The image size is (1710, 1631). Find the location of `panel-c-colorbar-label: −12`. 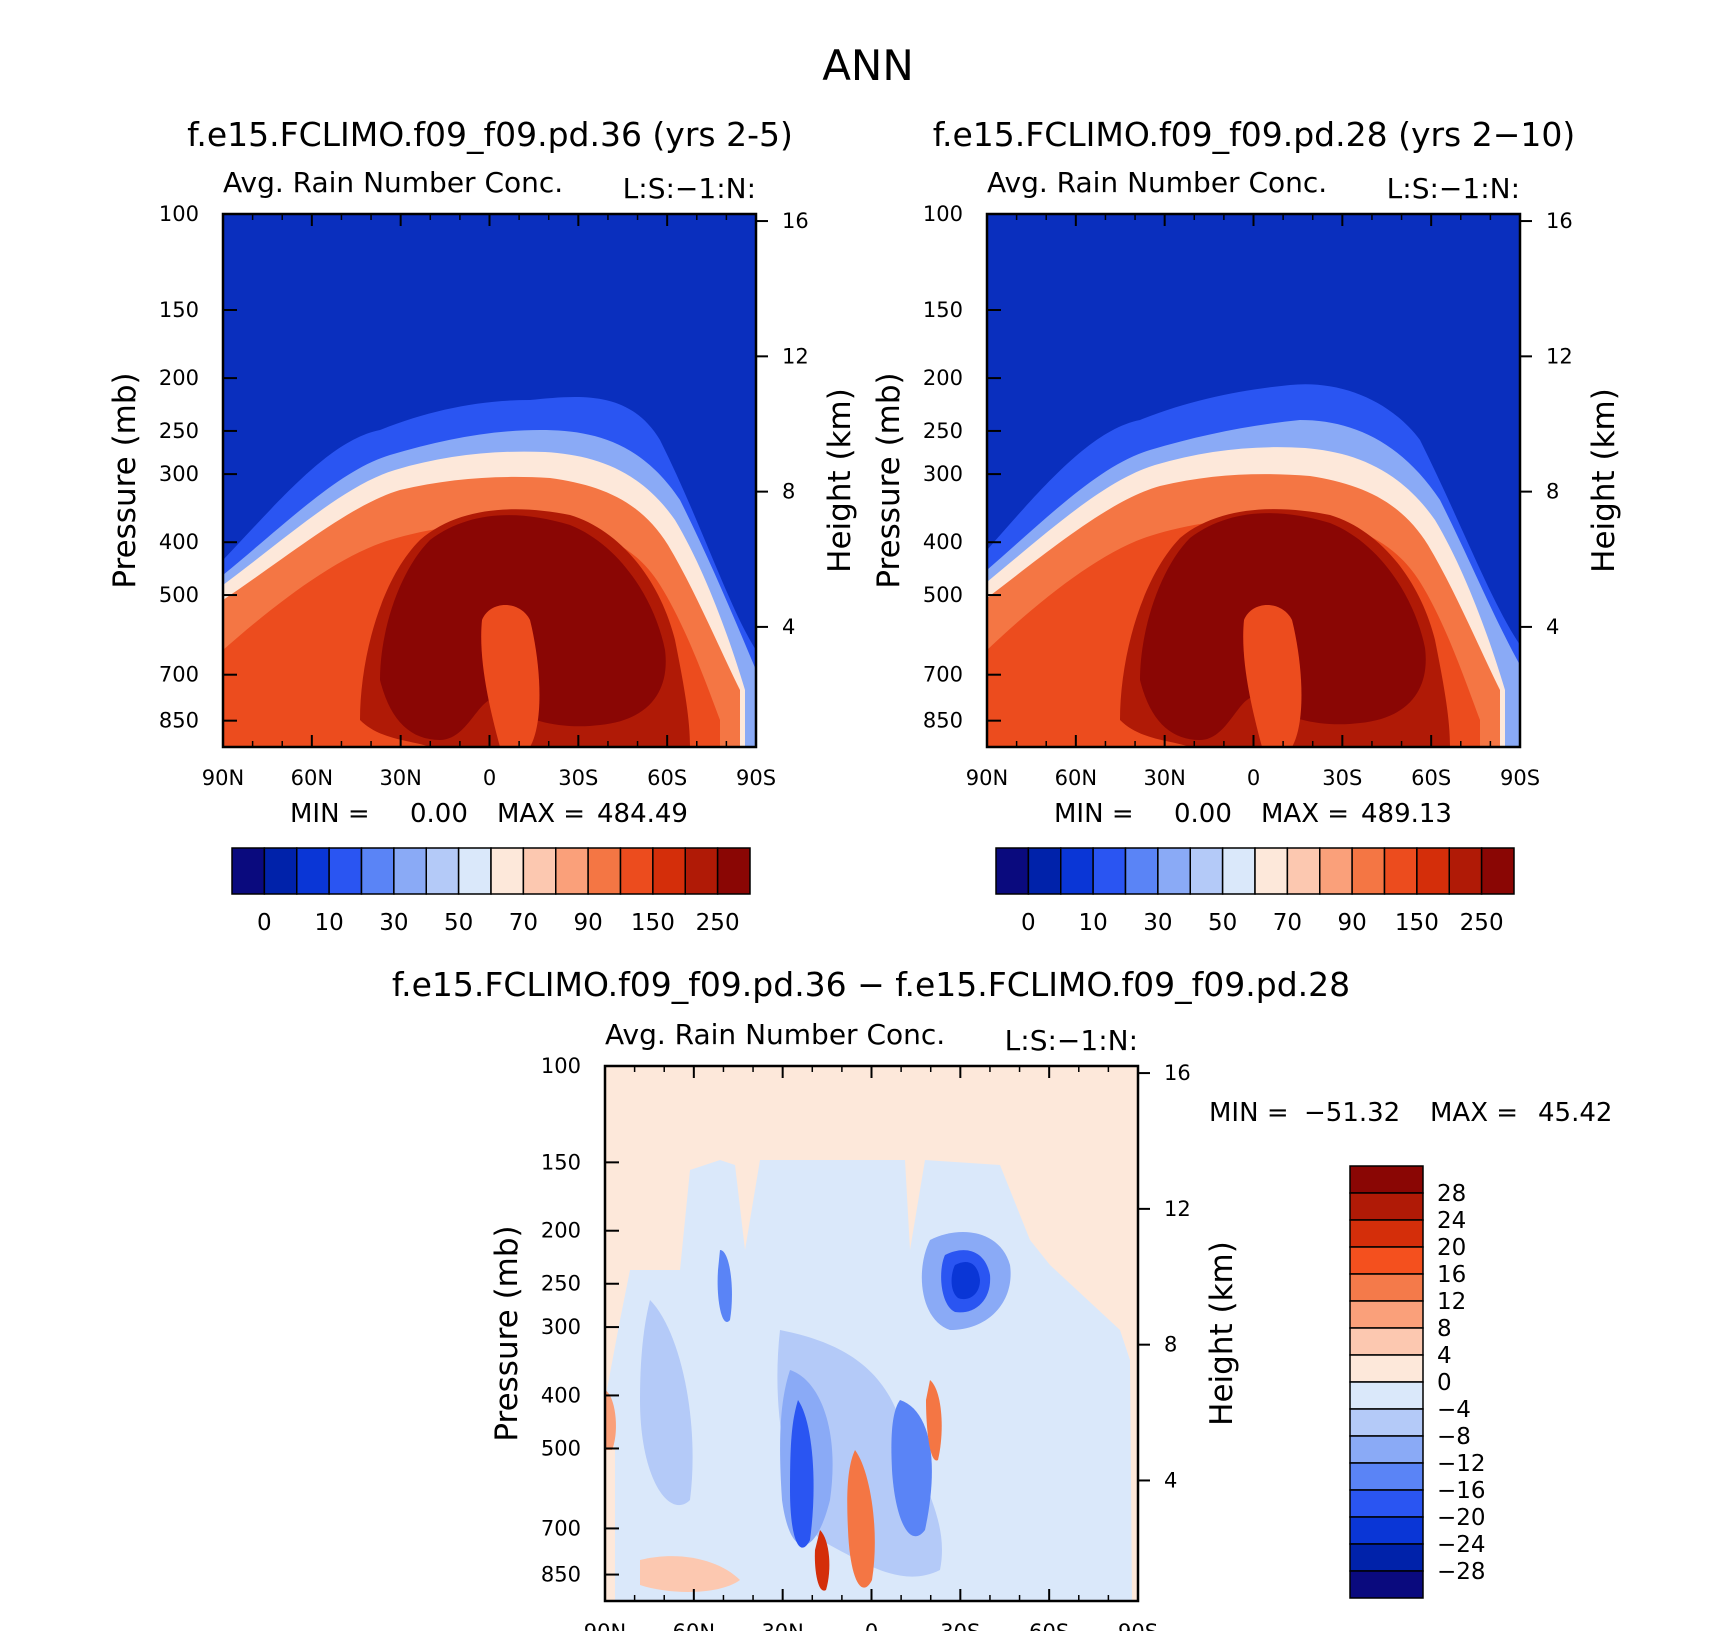

panel-c-colorbar-label: −12 is located at coordinates (1461, 1464).